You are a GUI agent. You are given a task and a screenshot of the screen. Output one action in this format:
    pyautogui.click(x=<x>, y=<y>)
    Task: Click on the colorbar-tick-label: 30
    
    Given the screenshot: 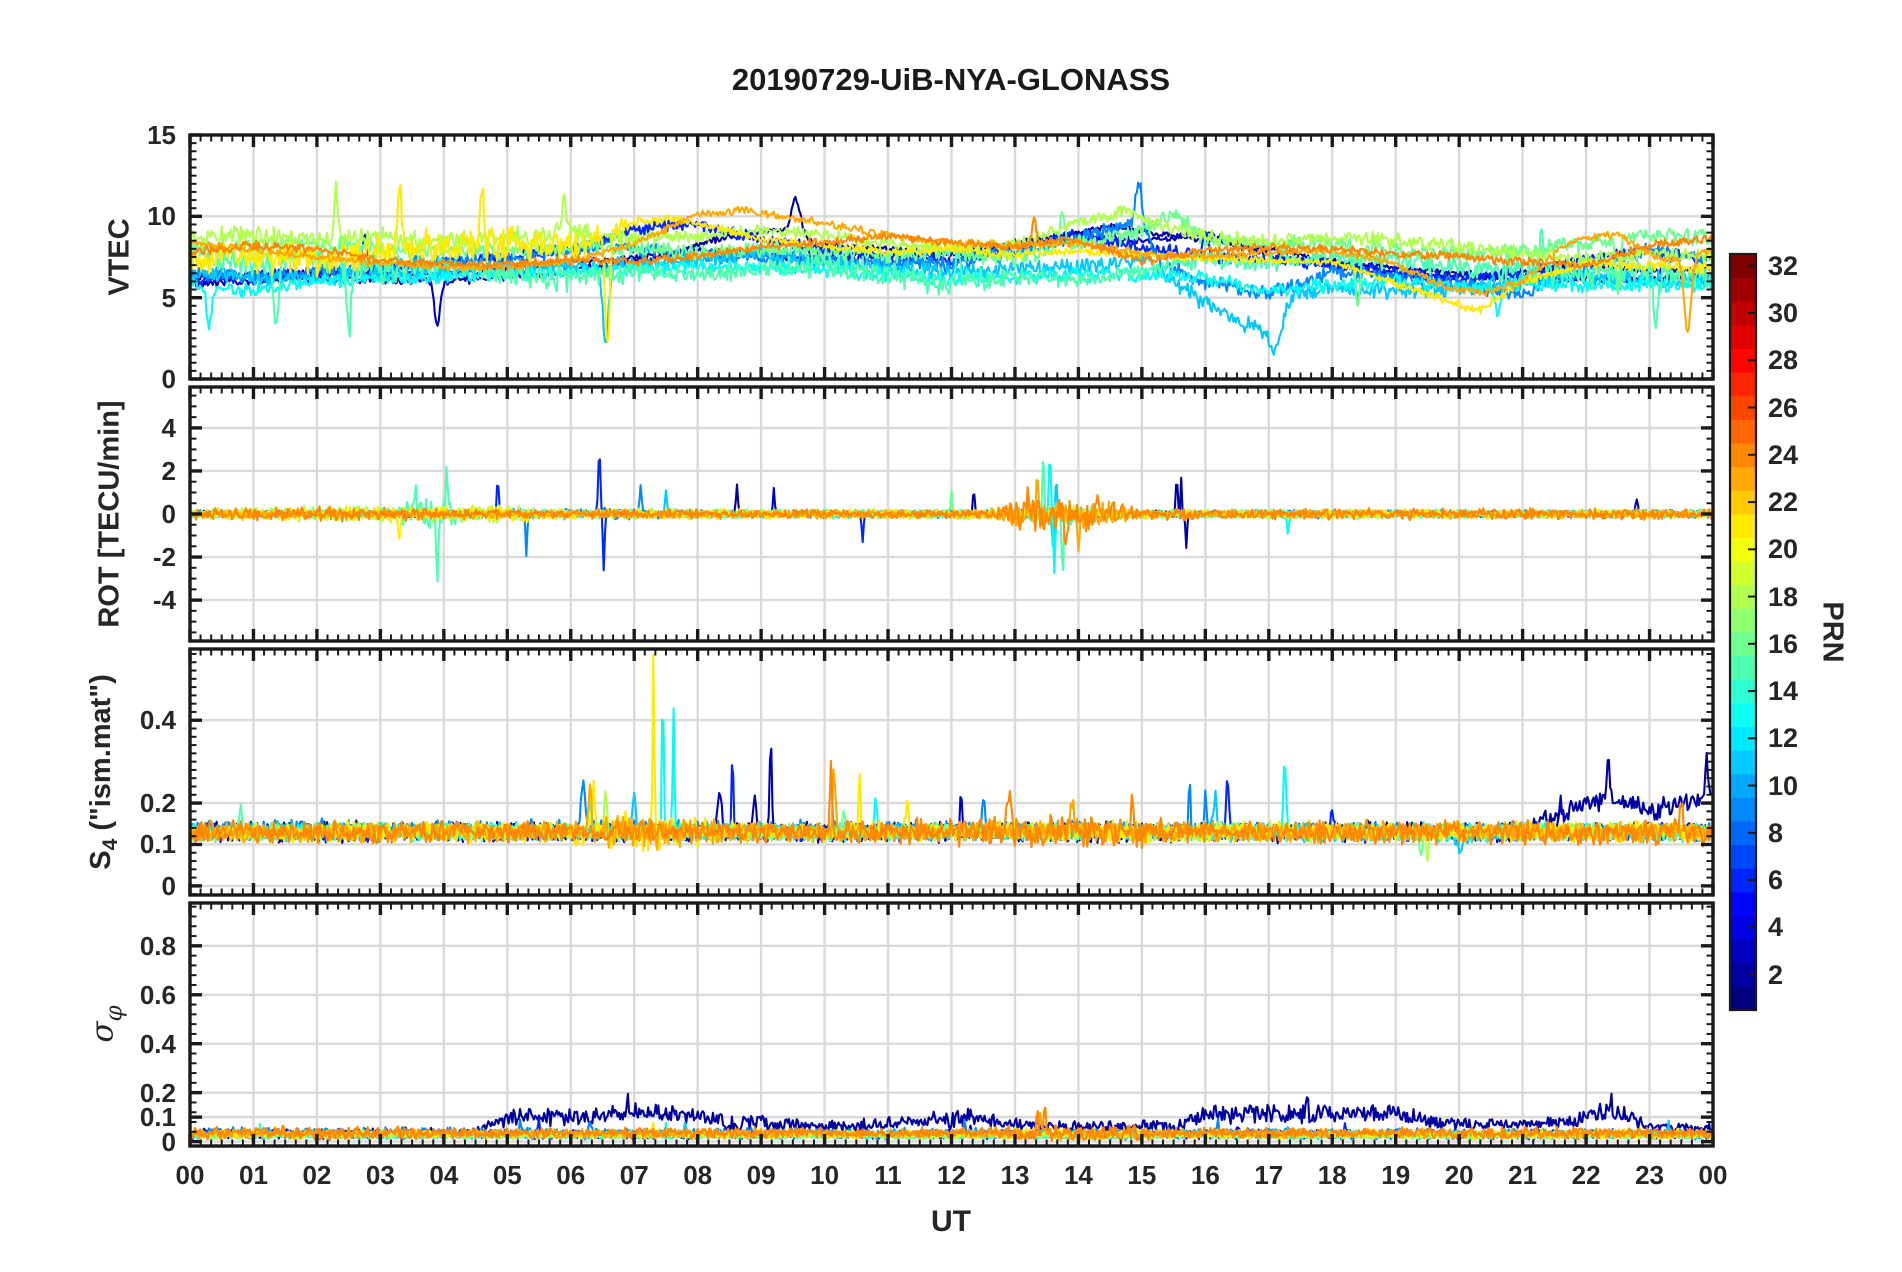 What is the action you would take?
    pyautogui.click(x=1783, y=313)
    